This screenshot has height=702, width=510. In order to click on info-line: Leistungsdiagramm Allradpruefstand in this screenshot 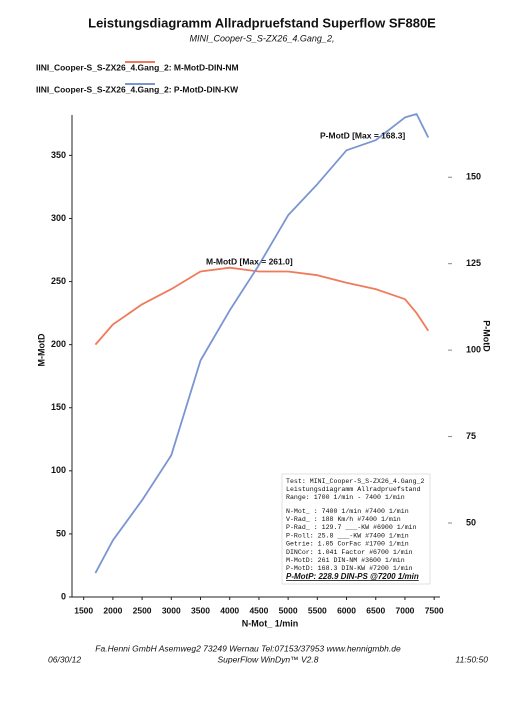, I will do `click(353, 489)`.